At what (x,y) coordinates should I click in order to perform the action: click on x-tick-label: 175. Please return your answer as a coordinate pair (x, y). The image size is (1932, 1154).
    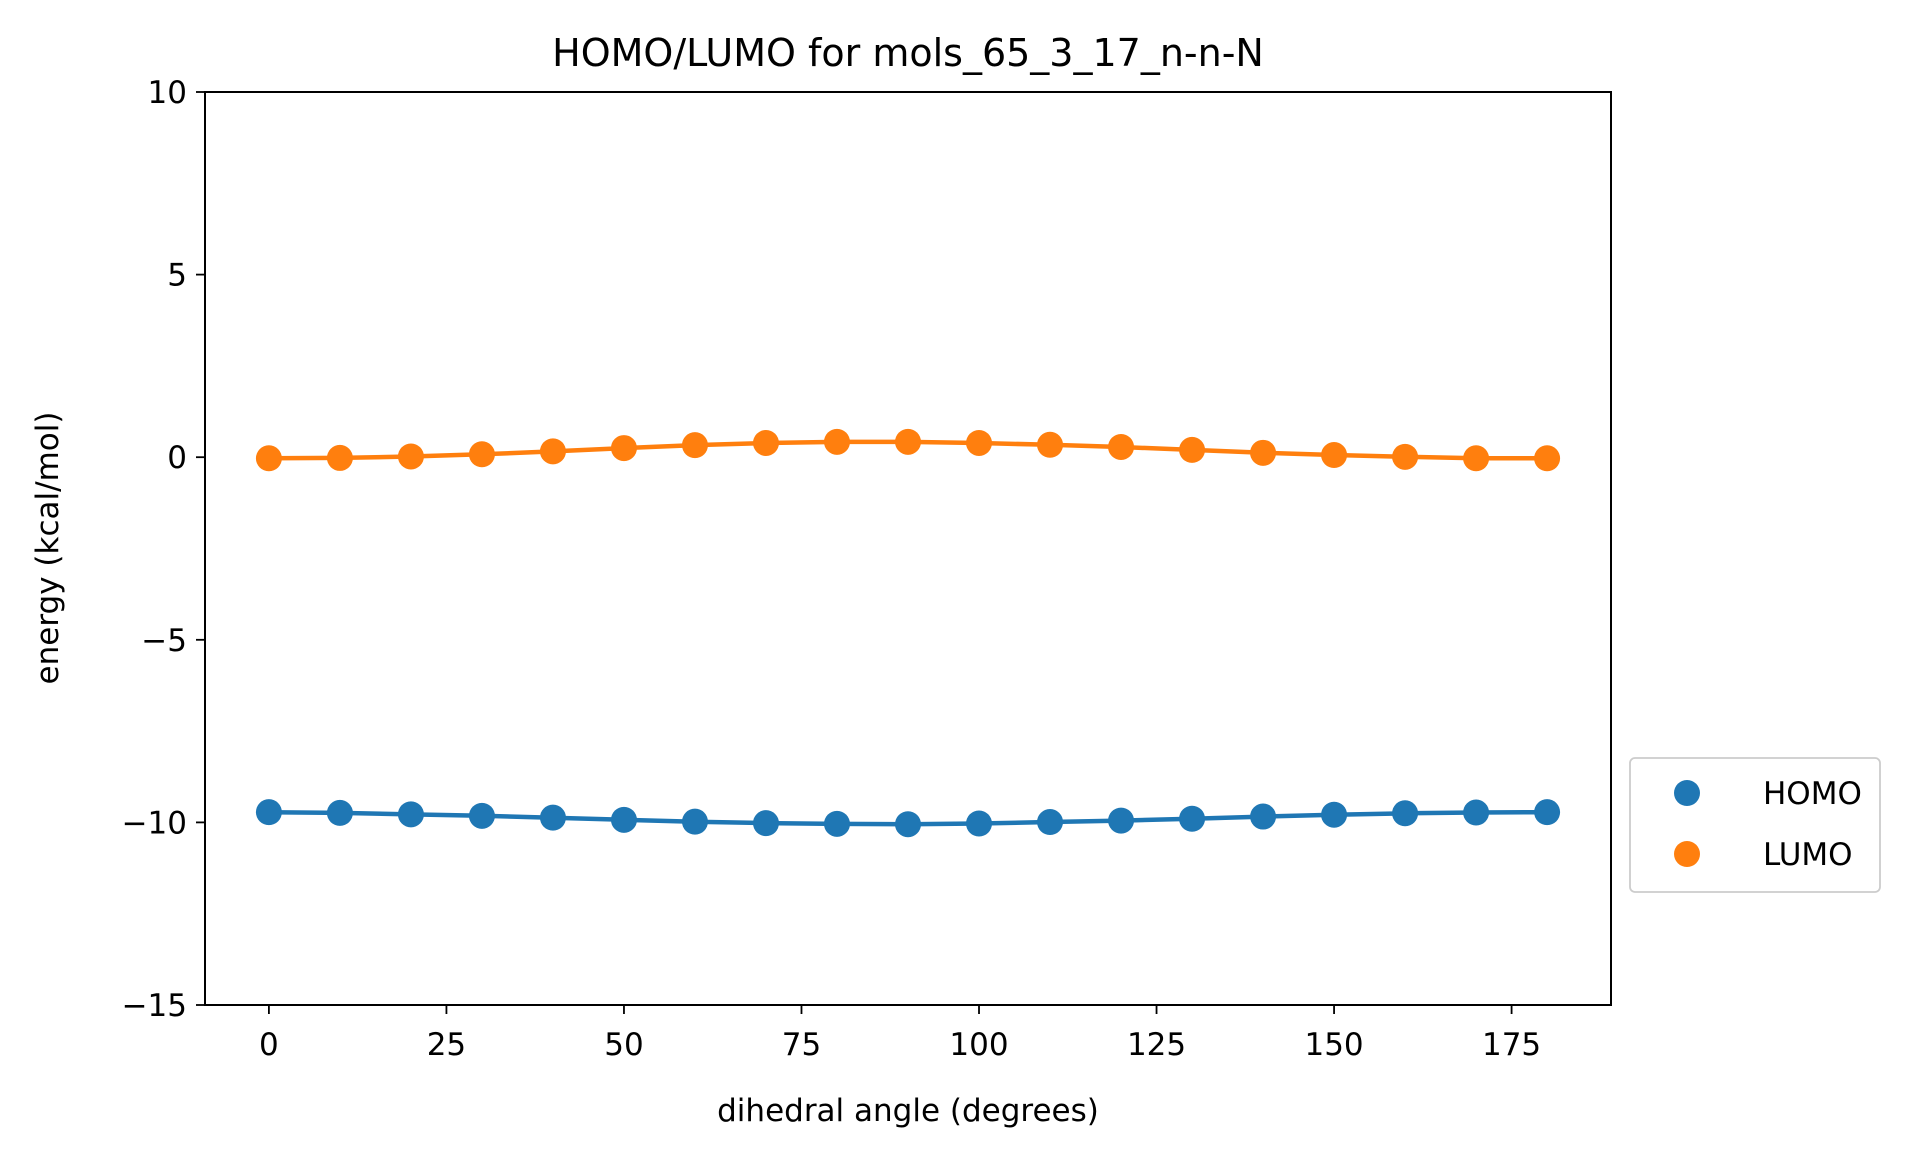
    Looking at the image, I should click on (1511, 1045).